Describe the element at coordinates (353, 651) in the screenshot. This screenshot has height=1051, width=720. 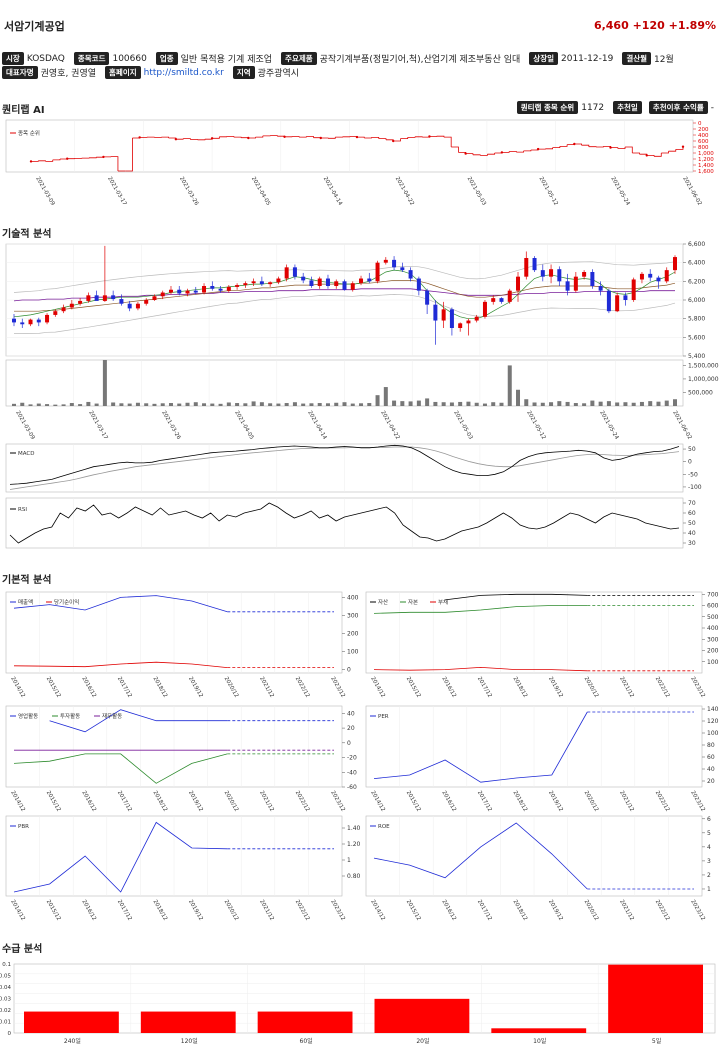
I see `revenue-ytick-label: 100` at that location.